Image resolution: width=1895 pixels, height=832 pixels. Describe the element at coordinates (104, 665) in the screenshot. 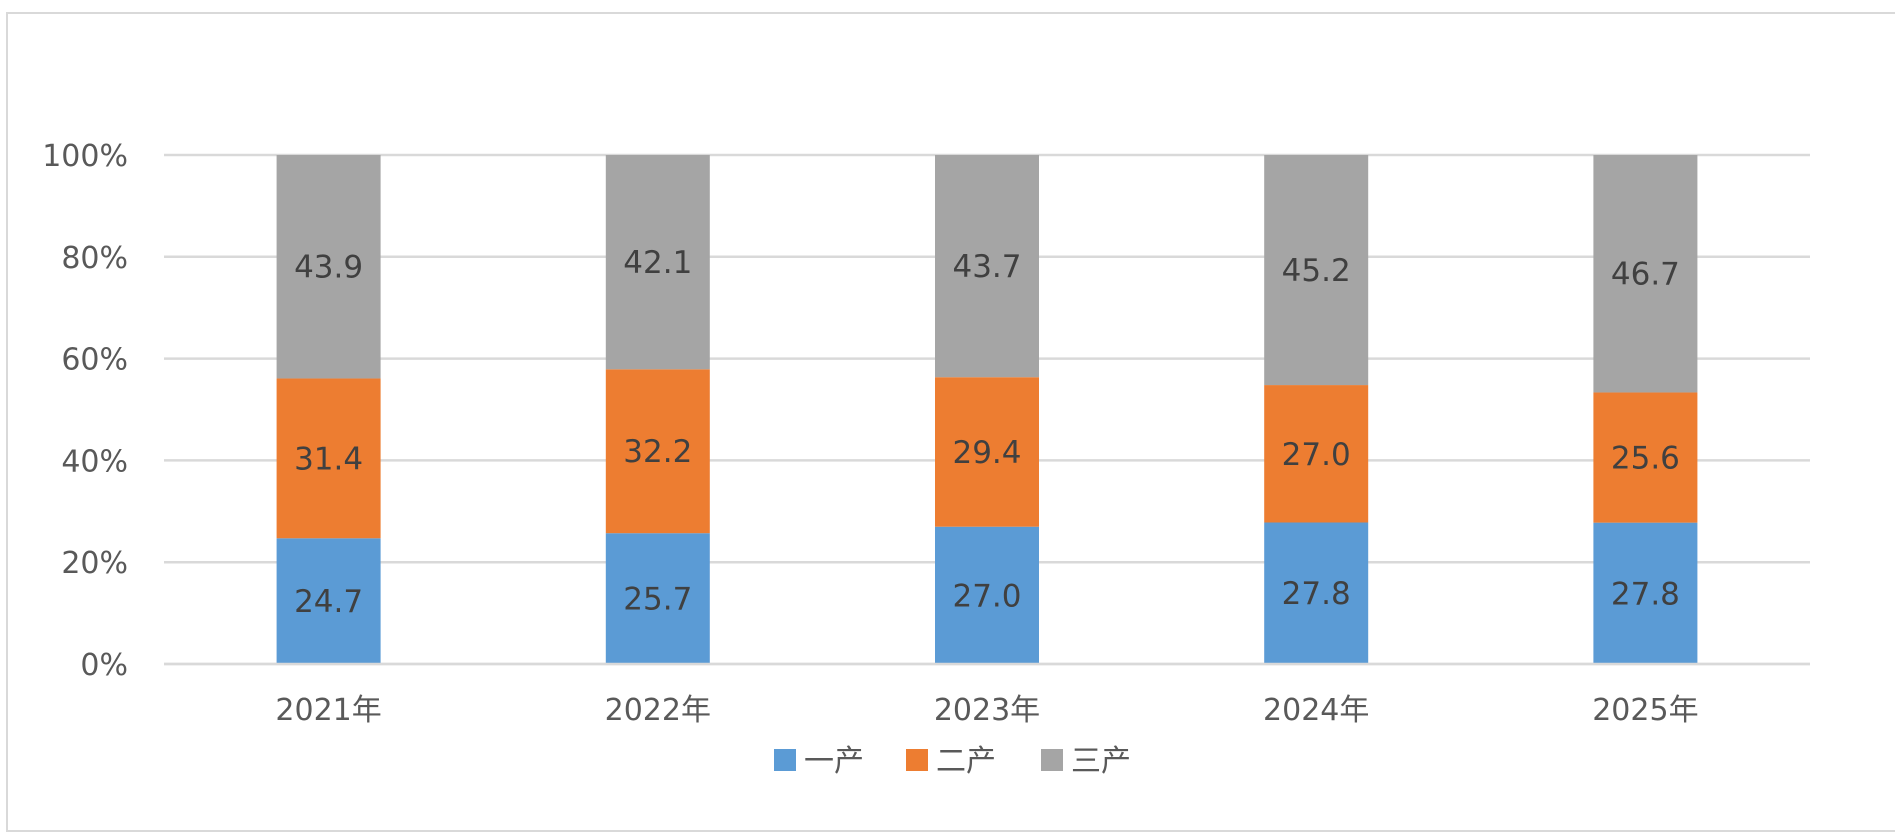

I see `y-tick-label: 0%` at that location.